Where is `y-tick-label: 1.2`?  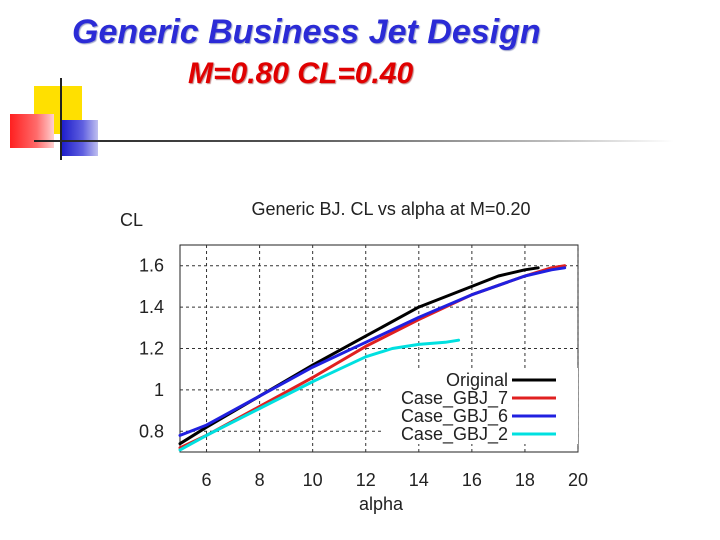
y-tick-label: 1.2 is located at coordinates (151, 349).